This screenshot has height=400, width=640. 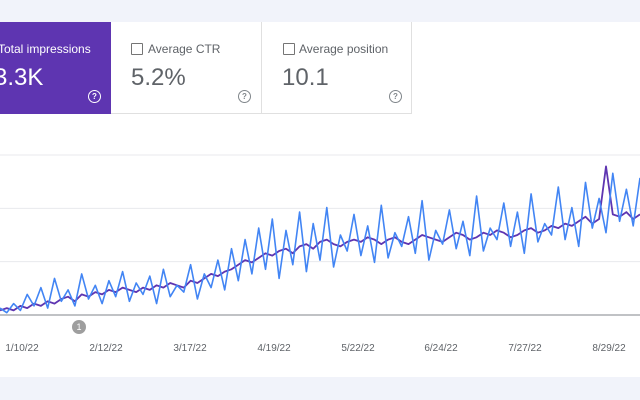 I want to click on metric-label-impressions: Total impressions, so click(x=45, y=49).